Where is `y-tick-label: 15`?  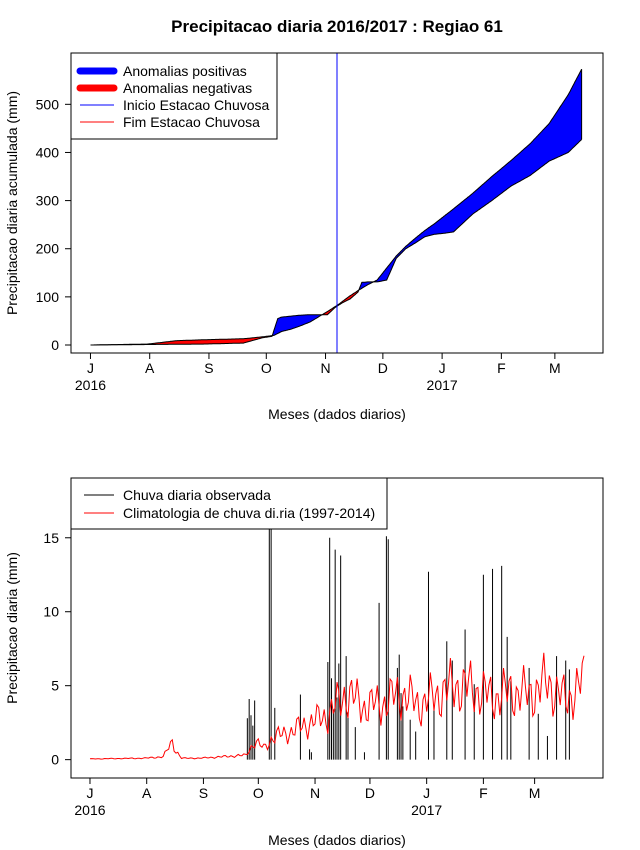
y-tick-label: 15 is located at coordinates (51, 538).